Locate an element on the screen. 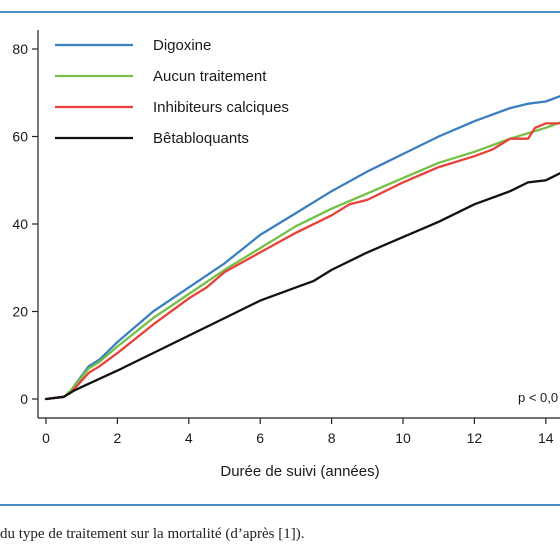 This screenshot has width=560, height=560. legend-label: Aucun traitement is located at coordinates (210, 76).